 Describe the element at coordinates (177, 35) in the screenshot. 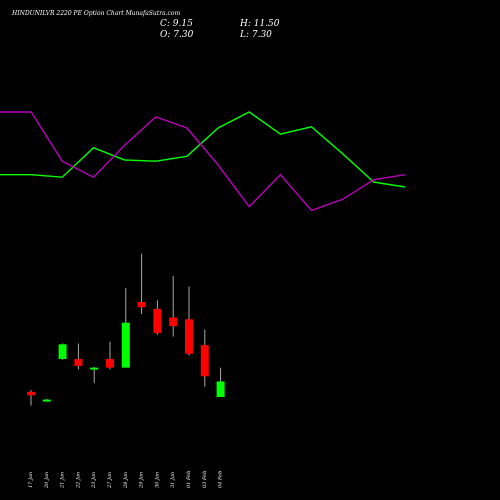

I see `open-readout: O: 7.30` at that location.